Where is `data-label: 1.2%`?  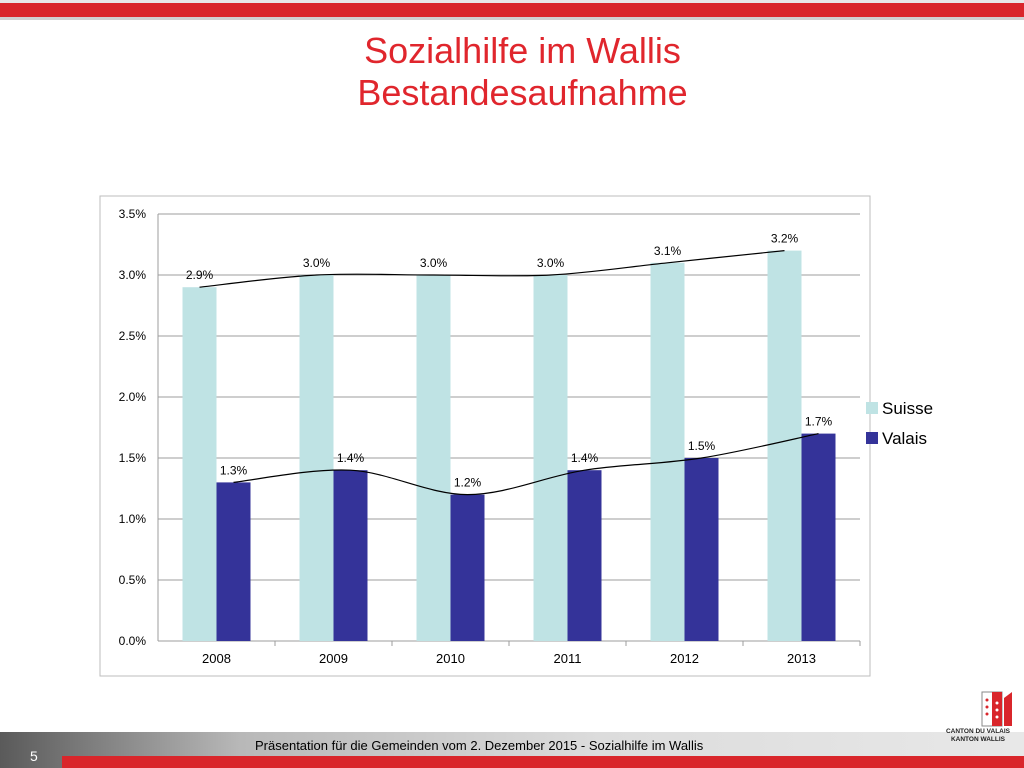 data-label: 1.2% is located at coordinates (468, 483).